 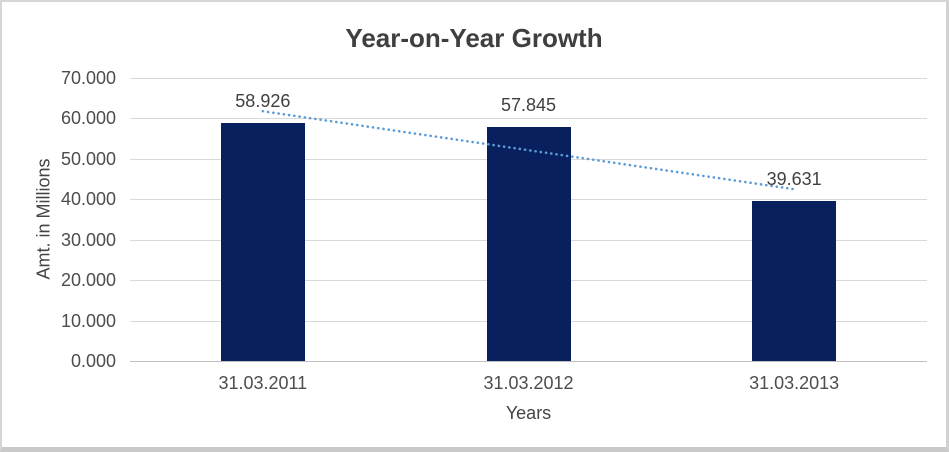 I want to click on data-label: 57.845, so click(x=528, y=105).